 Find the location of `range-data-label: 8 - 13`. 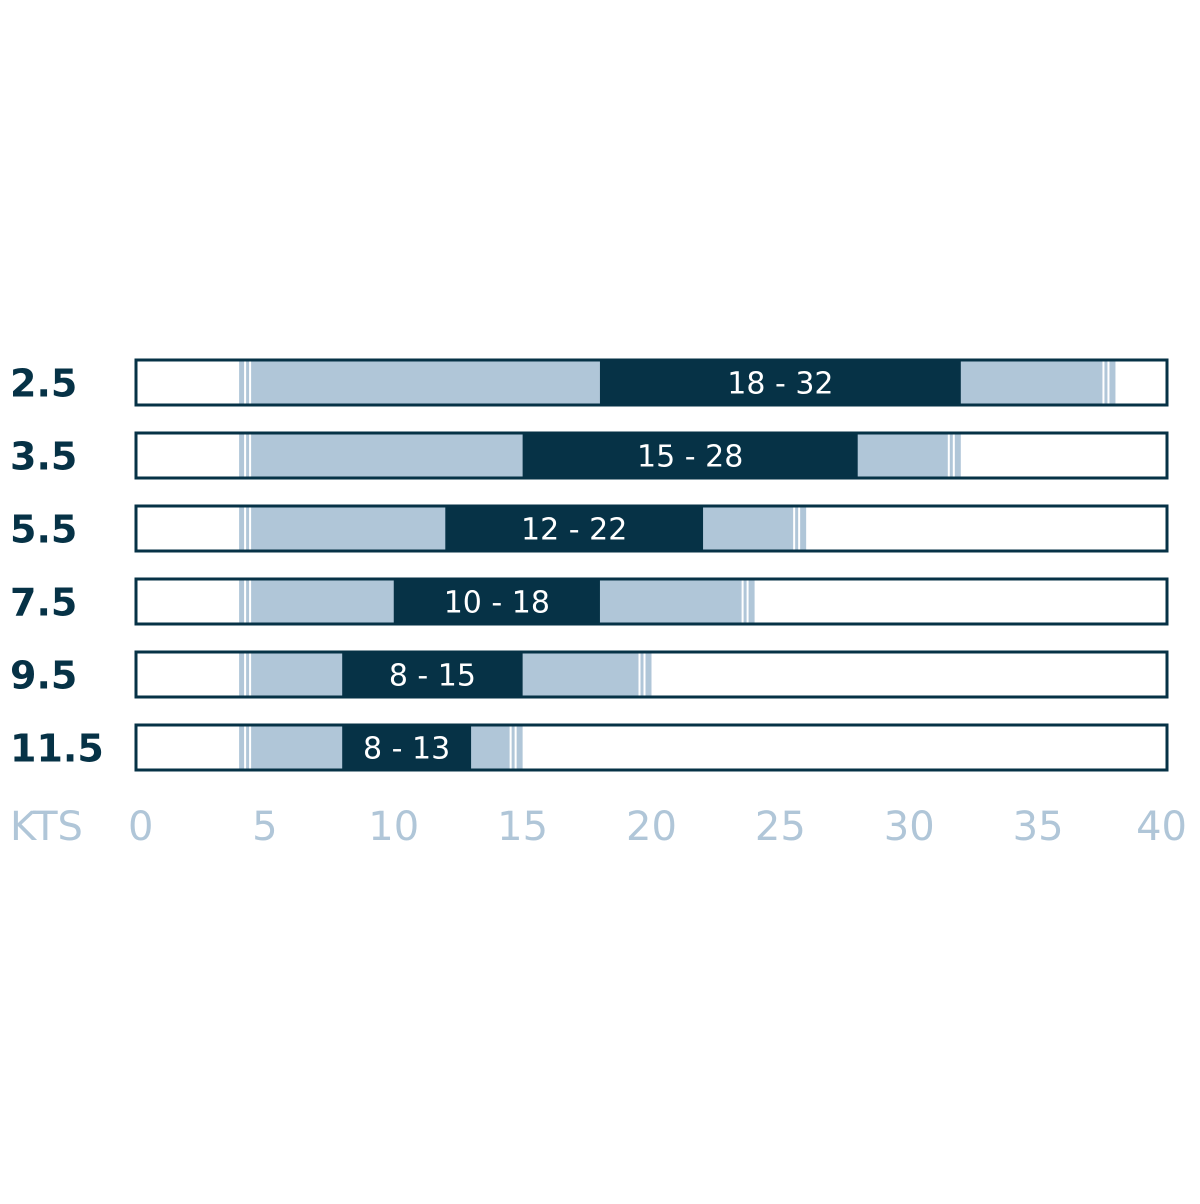

range-data-label: 8 - 13 is located at coordinates (406, 749).